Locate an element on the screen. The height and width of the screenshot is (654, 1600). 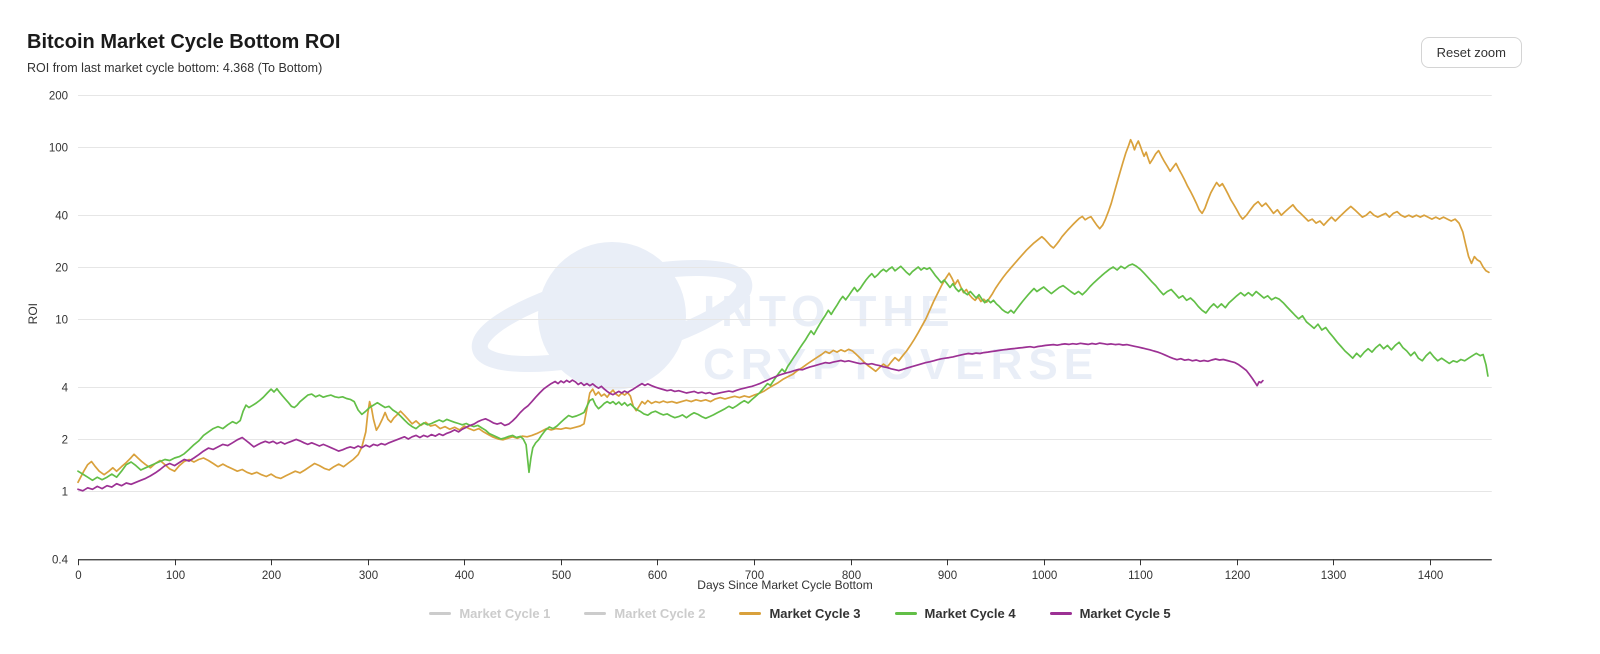
x-tick-label: 300 is located at coordinates (368, 576).